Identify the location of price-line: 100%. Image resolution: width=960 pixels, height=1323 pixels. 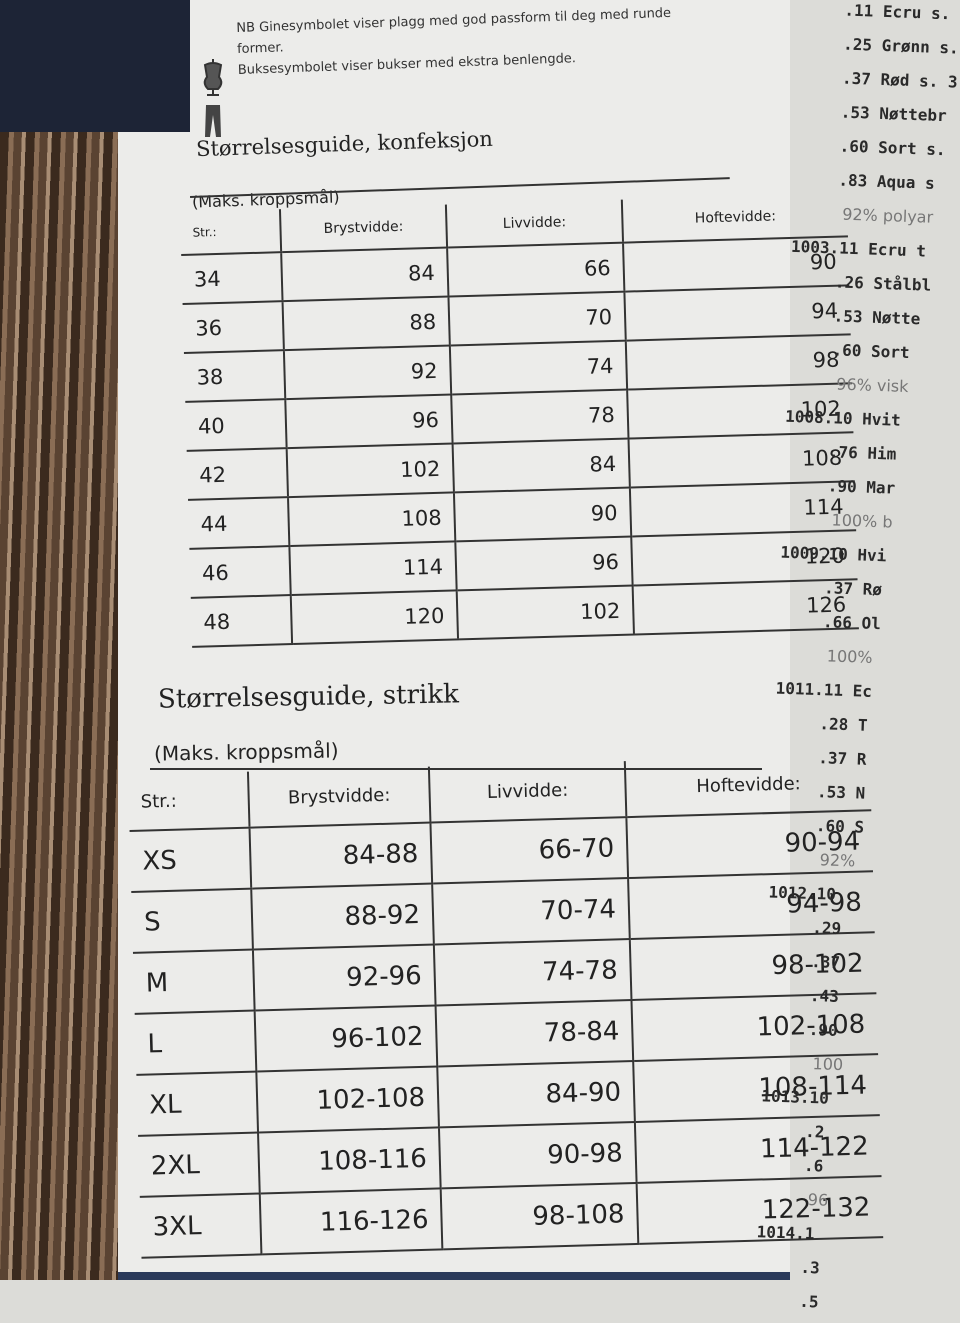
(849, 656).